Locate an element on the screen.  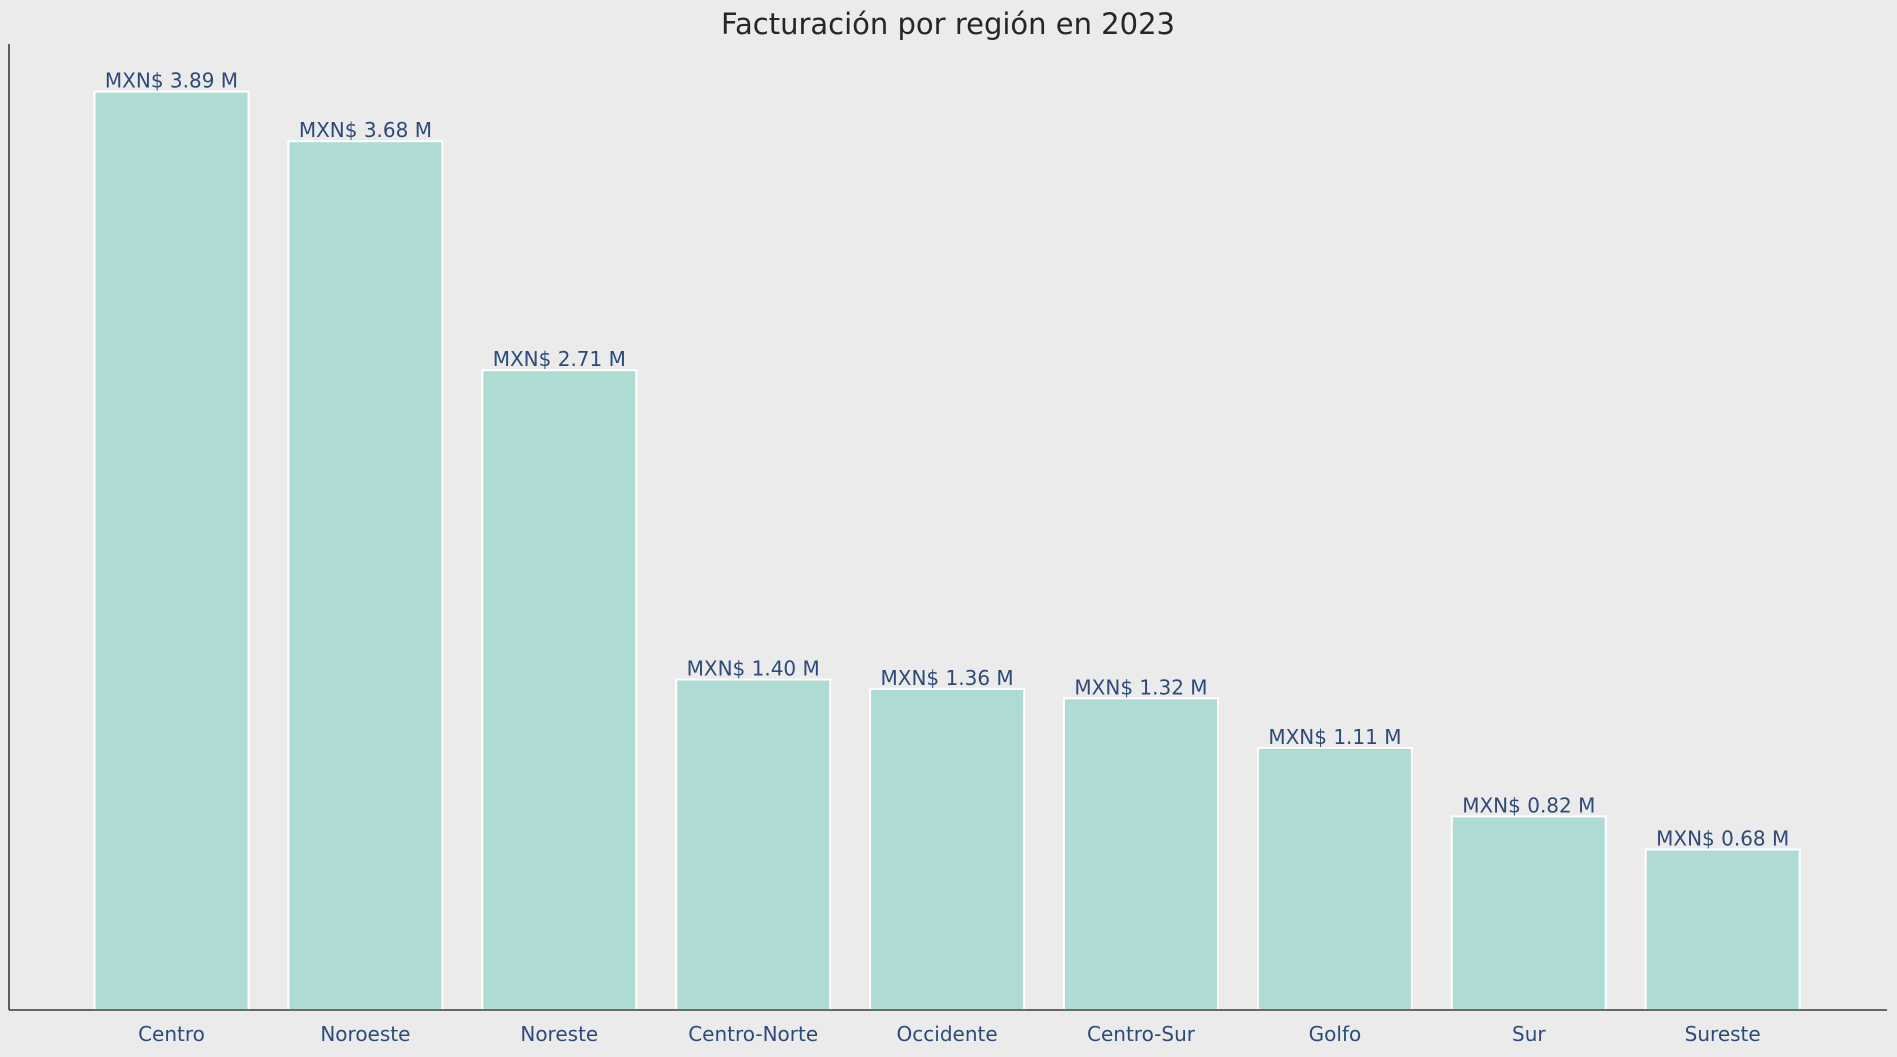
data-label: MXN$ 1.32 M is located at coordinates (1140, 687).